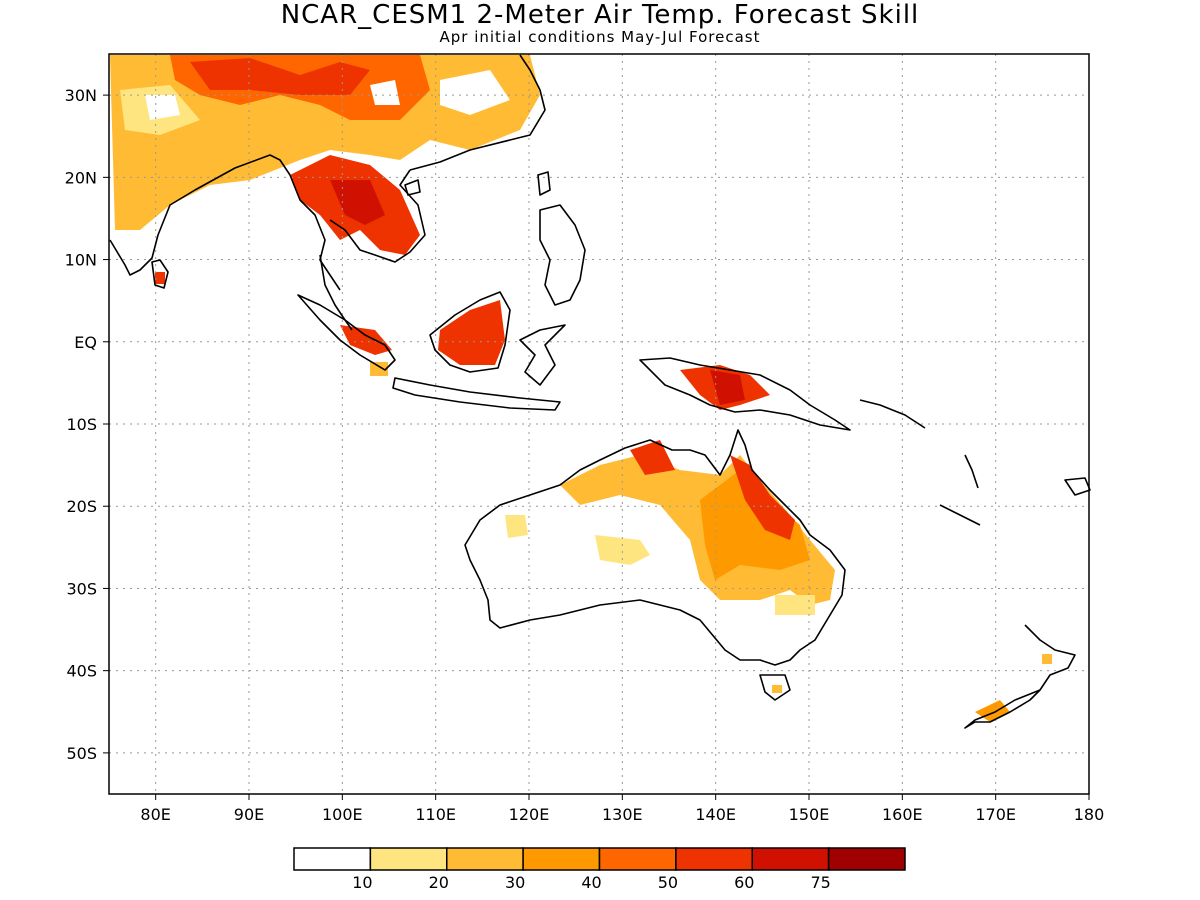 This screenshot has height=900, width=1200. I want to click on lat-tick-label: 10S, so click(81, 424).